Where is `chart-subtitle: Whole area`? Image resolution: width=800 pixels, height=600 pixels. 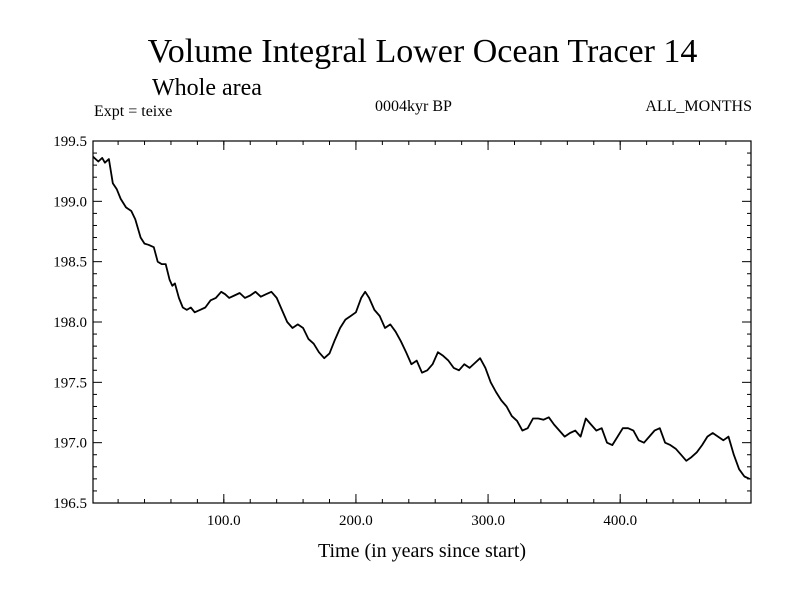 chart-subtitle: Whole area is located at coordinates (207, 88).